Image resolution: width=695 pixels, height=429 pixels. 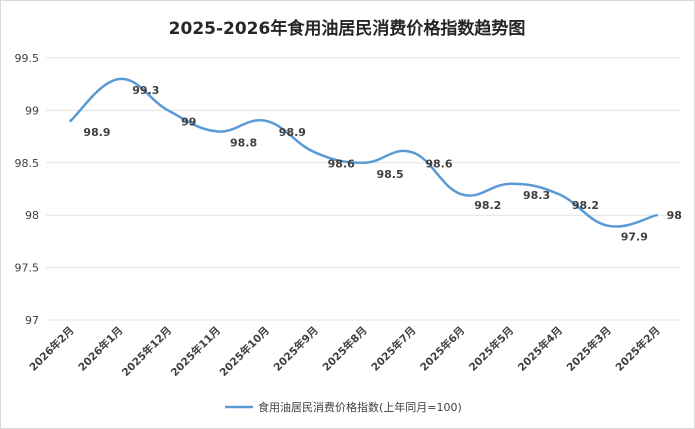 I want to click on y-tick-label: 97, so click(x=32, y=320).